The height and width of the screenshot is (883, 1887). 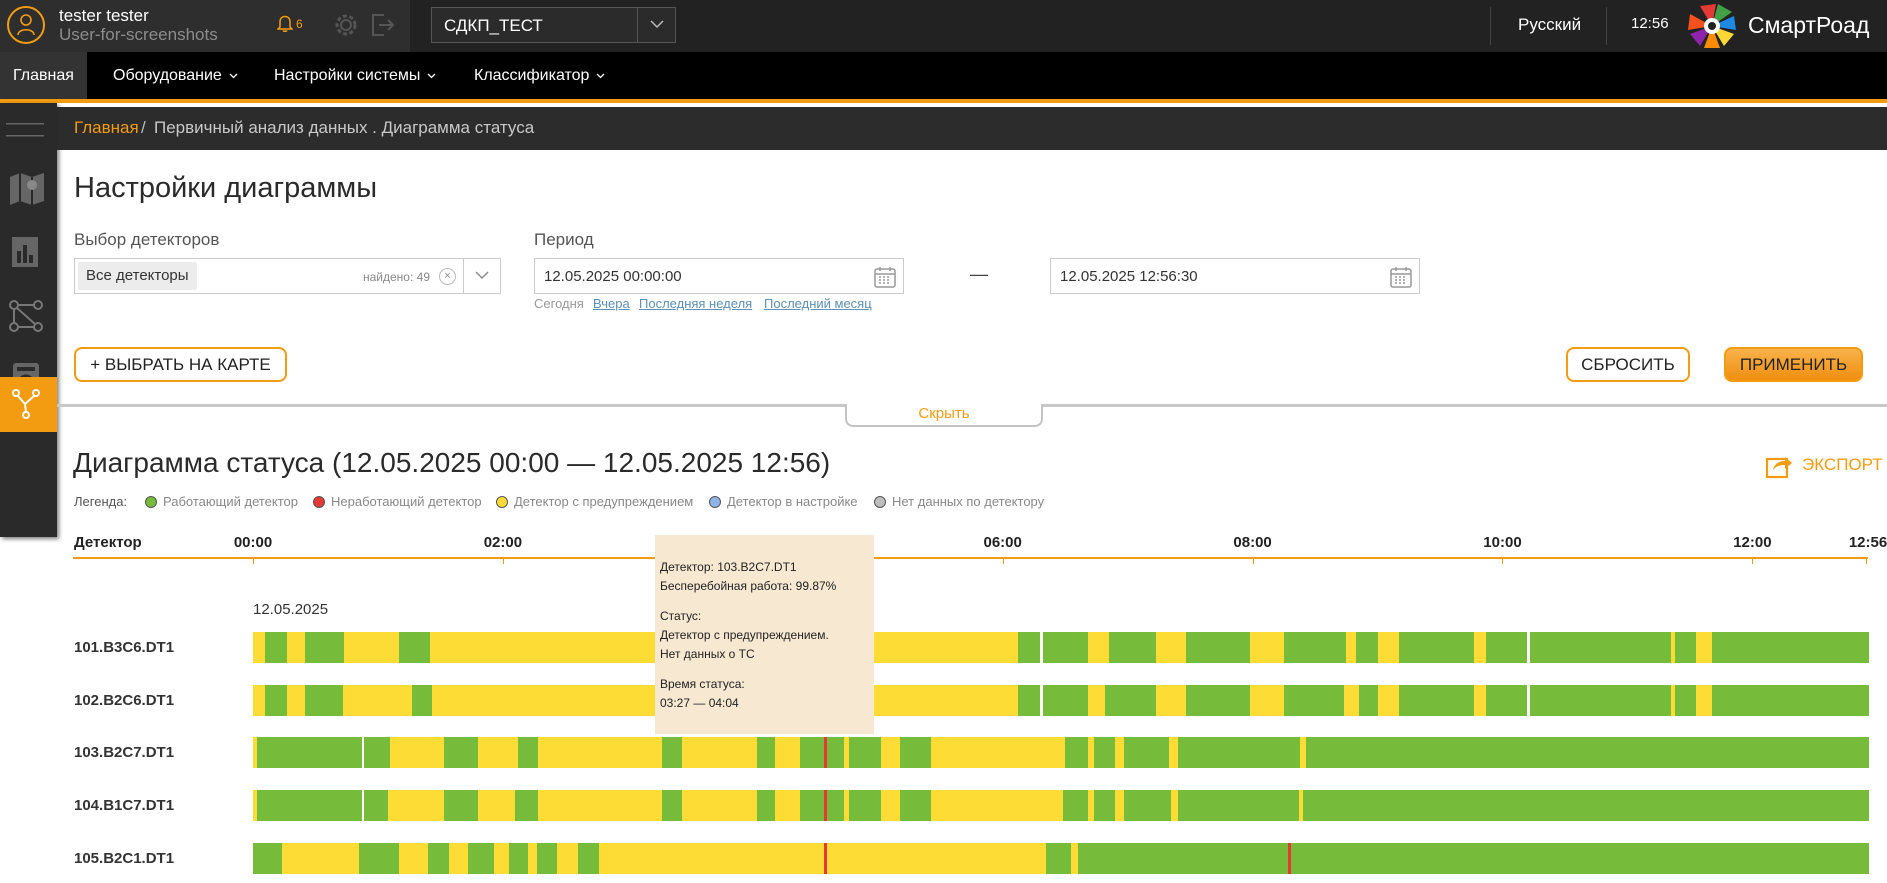 I want to click on sidebar-item-map, so click(x=28, y=186).